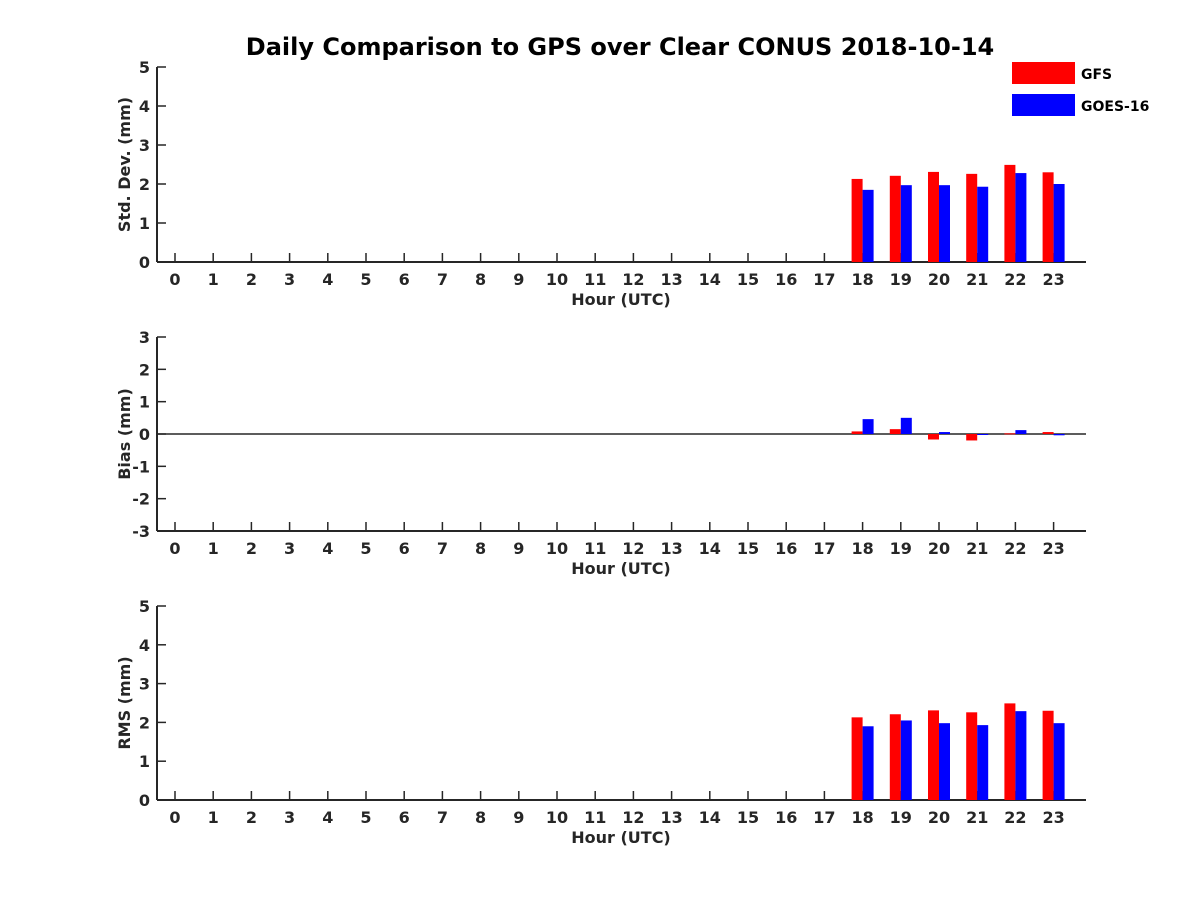  I want to click on y-tick-label: 5, so click(144, 606).